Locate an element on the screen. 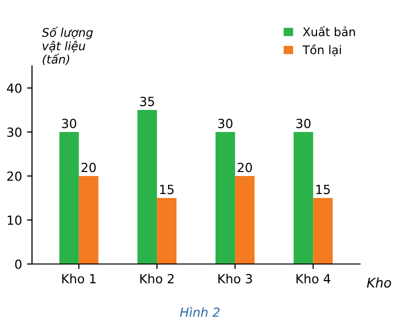 This screenshot has width=400, height=330. text: Hình 2 is located at coordinates (200, 311).